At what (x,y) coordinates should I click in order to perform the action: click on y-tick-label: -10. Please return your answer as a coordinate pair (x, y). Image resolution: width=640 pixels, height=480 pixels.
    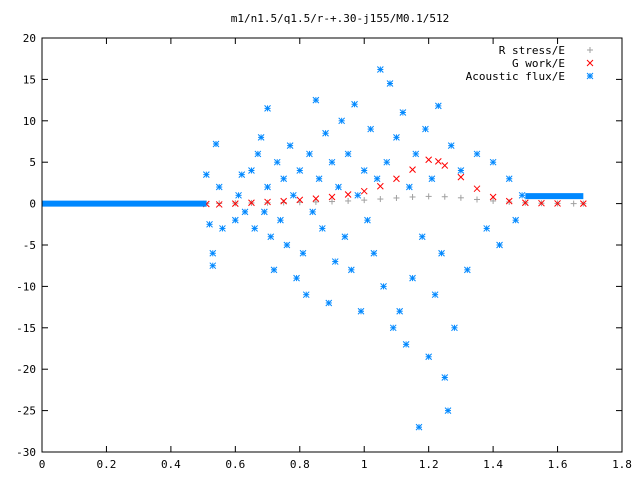
    Looking at the image, I should click on (26, 286).